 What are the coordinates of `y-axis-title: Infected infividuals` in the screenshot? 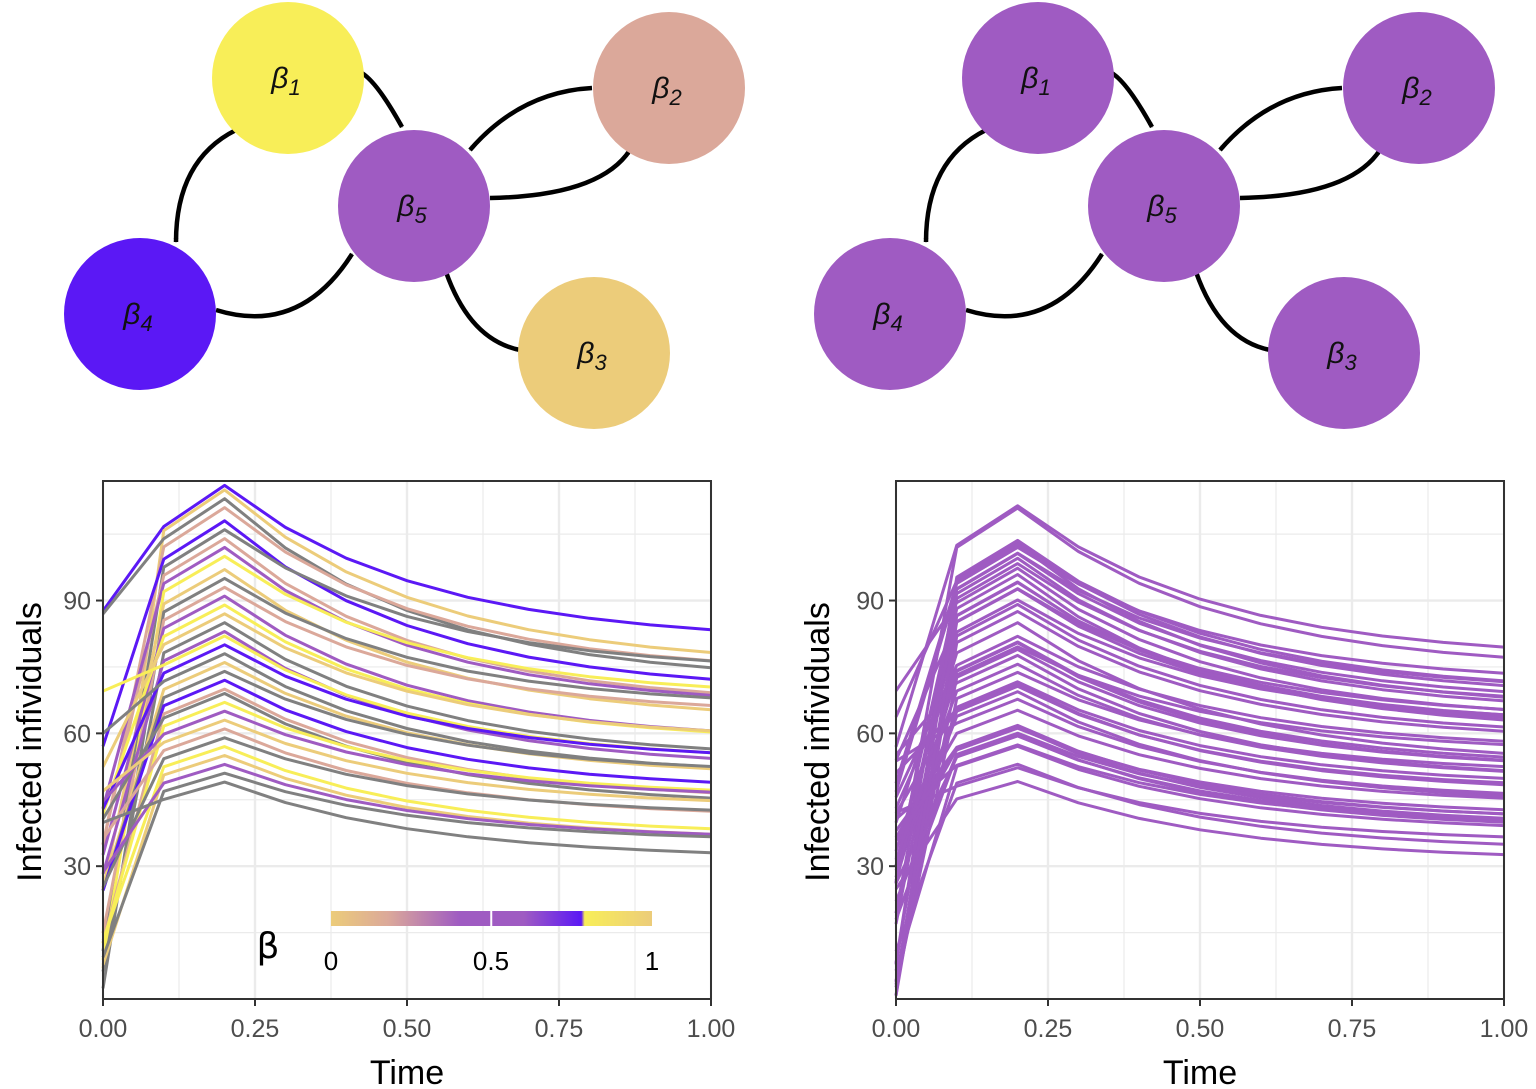 It's located at (30, 742).